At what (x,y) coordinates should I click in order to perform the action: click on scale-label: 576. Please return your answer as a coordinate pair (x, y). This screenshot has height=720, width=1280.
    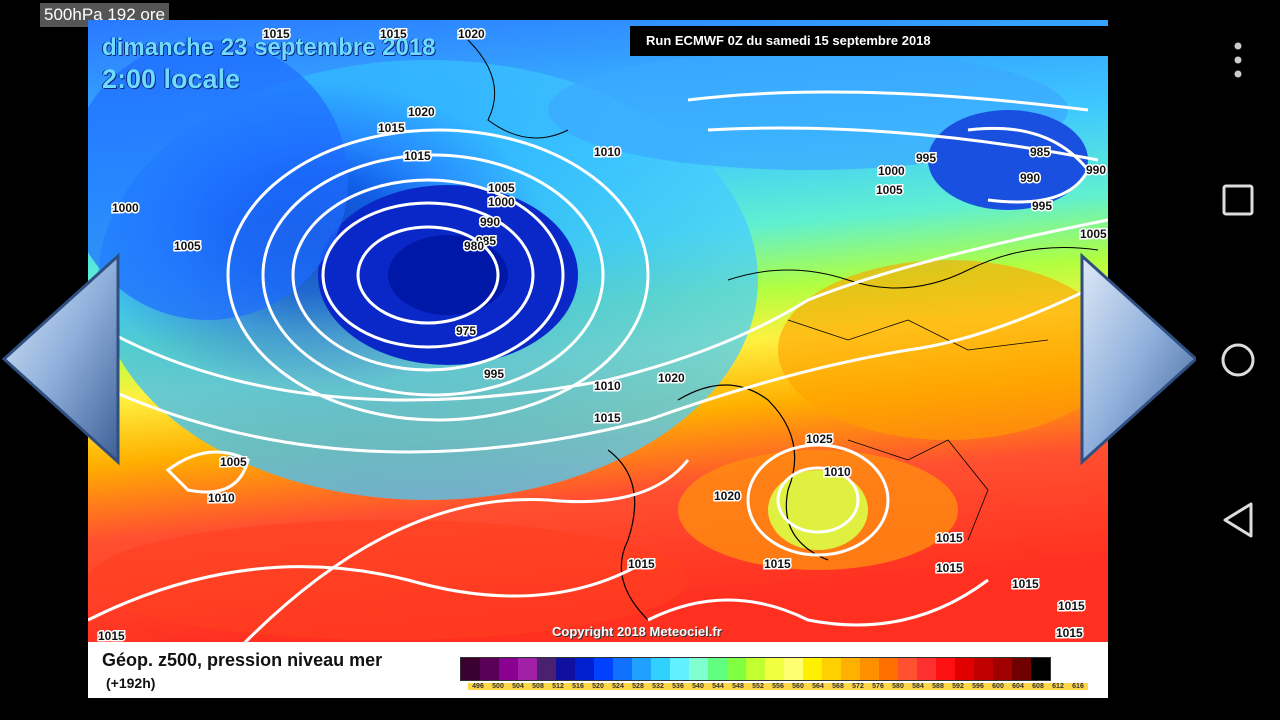
    Looking at the image, I should click on (878, 686).